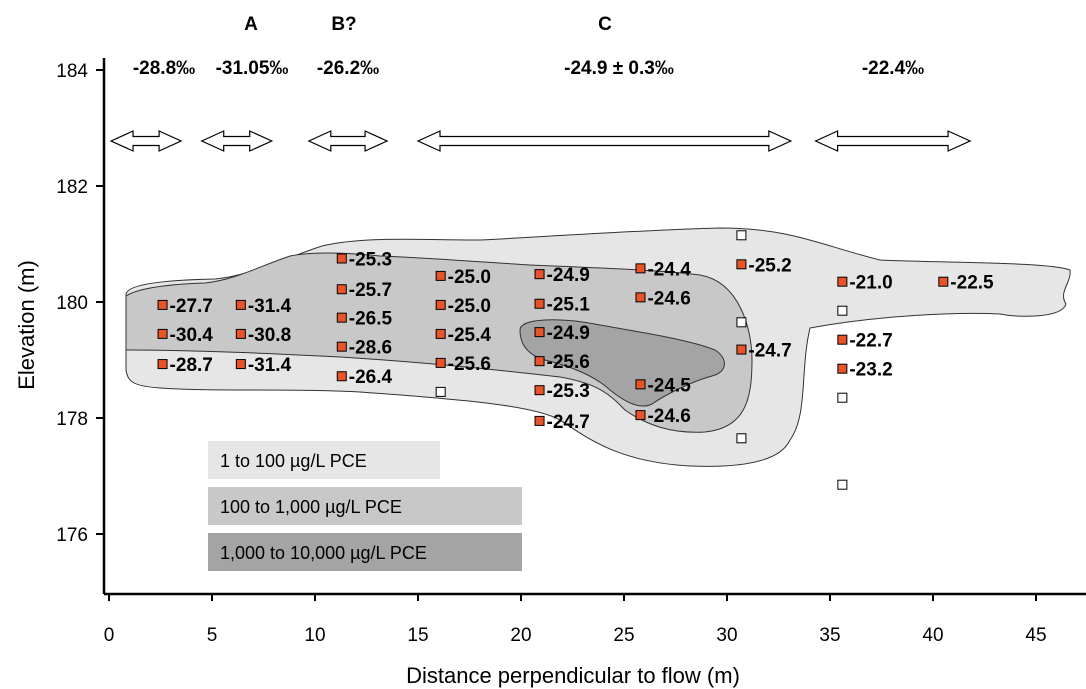  Describe the element at coordinates (269, 335) in the screenshot. I see `sample-label: -30.8` at that location.